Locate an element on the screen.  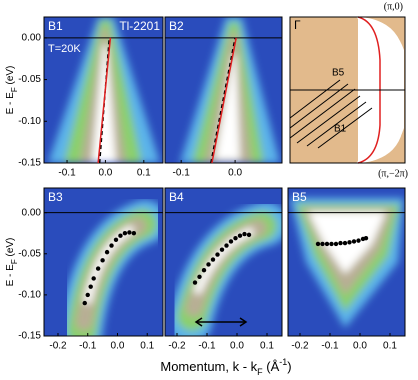
zone-diagram: (π,0) (π,−2π) Γ B5 B1 is located at coordinates (348, 90).